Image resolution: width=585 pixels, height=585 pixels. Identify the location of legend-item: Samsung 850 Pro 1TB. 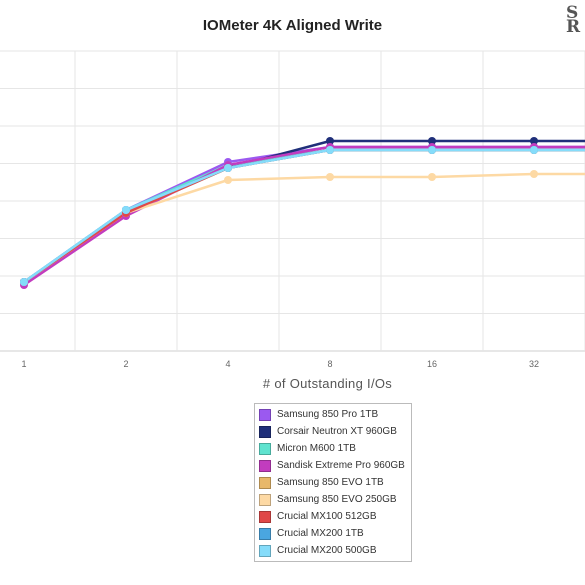
(333, 414).